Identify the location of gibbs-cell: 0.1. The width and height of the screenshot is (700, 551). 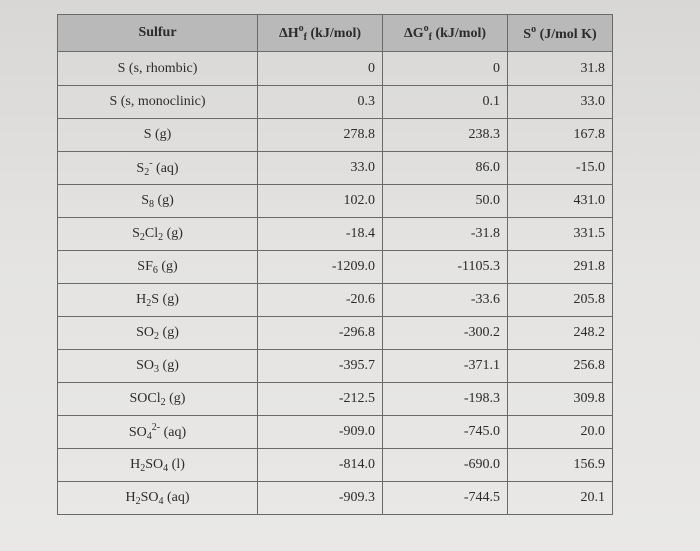
(445, 102).